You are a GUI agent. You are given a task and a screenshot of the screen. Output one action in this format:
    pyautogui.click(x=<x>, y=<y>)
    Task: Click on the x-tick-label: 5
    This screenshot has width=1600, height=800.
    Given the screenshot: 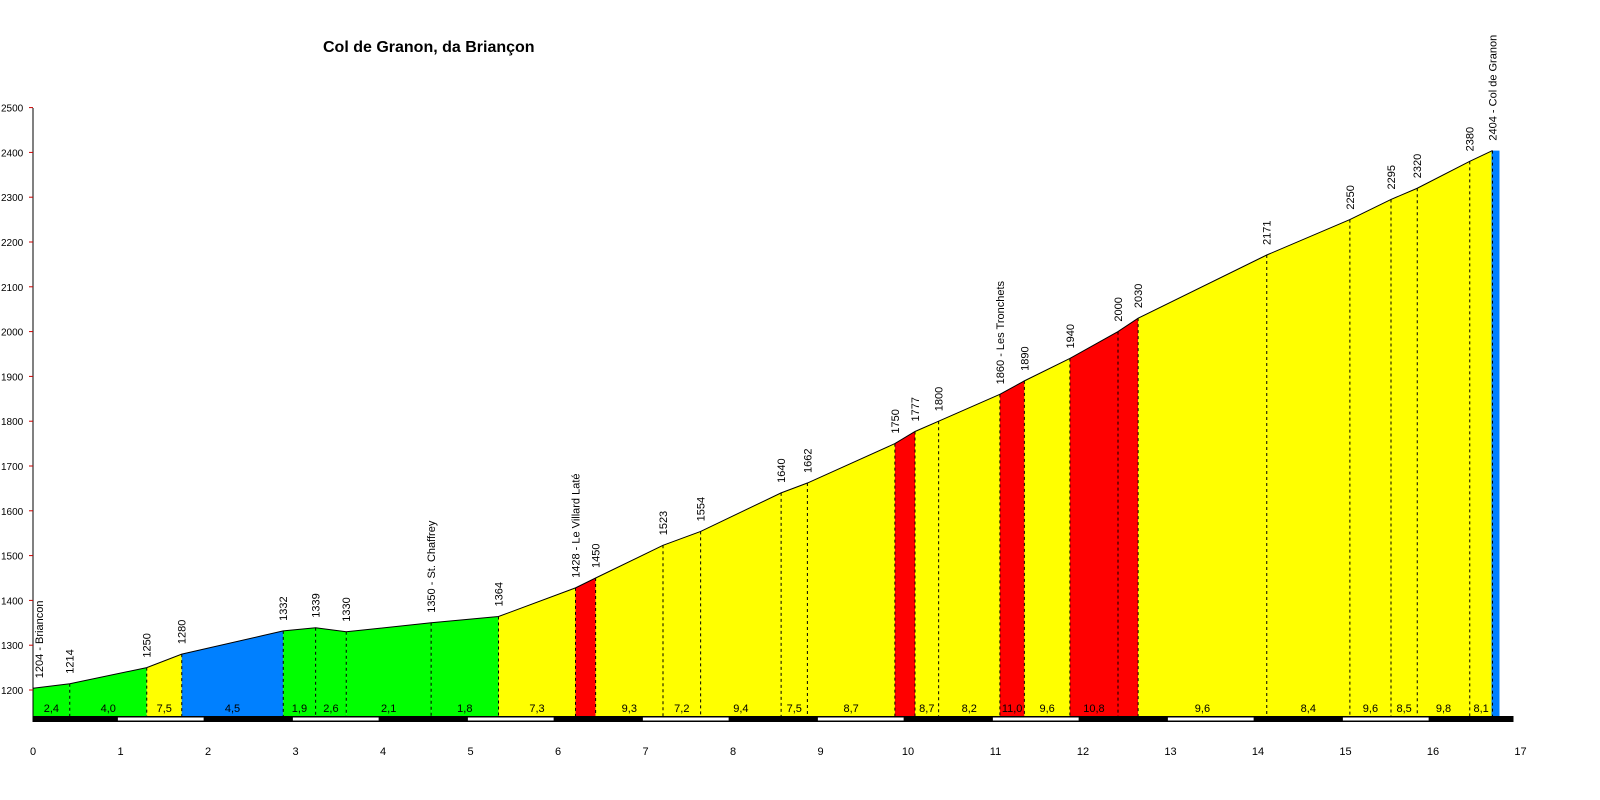 What is the action you would take?
    pyautogui.click(x=470, y=752)
    